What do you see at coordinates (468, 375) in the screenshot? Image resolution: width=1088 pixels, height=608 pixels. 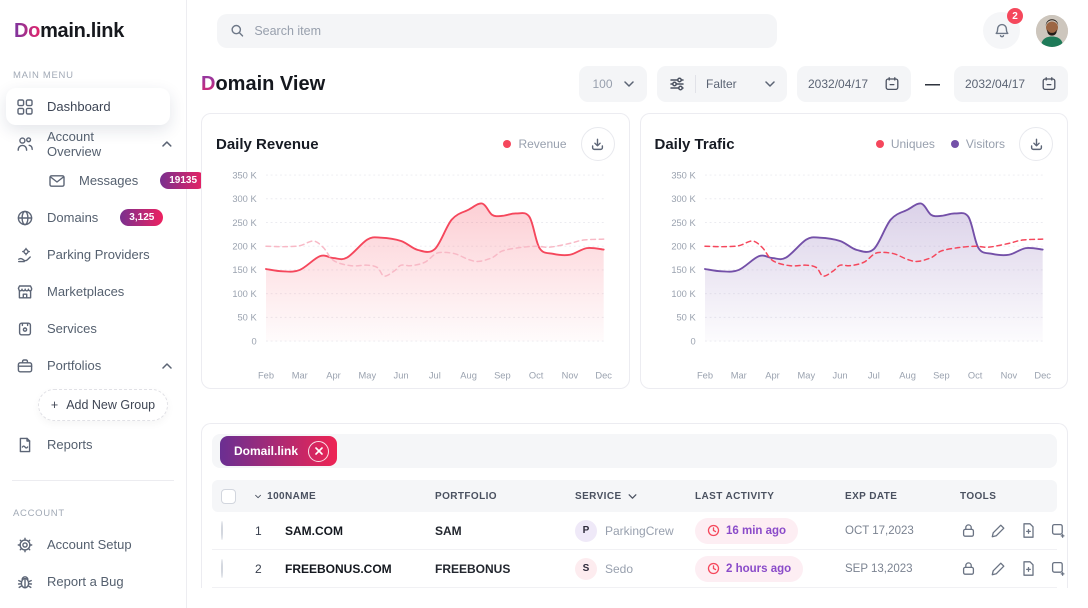 I see `svg-text: Aug` at bounding box center [468, 375].